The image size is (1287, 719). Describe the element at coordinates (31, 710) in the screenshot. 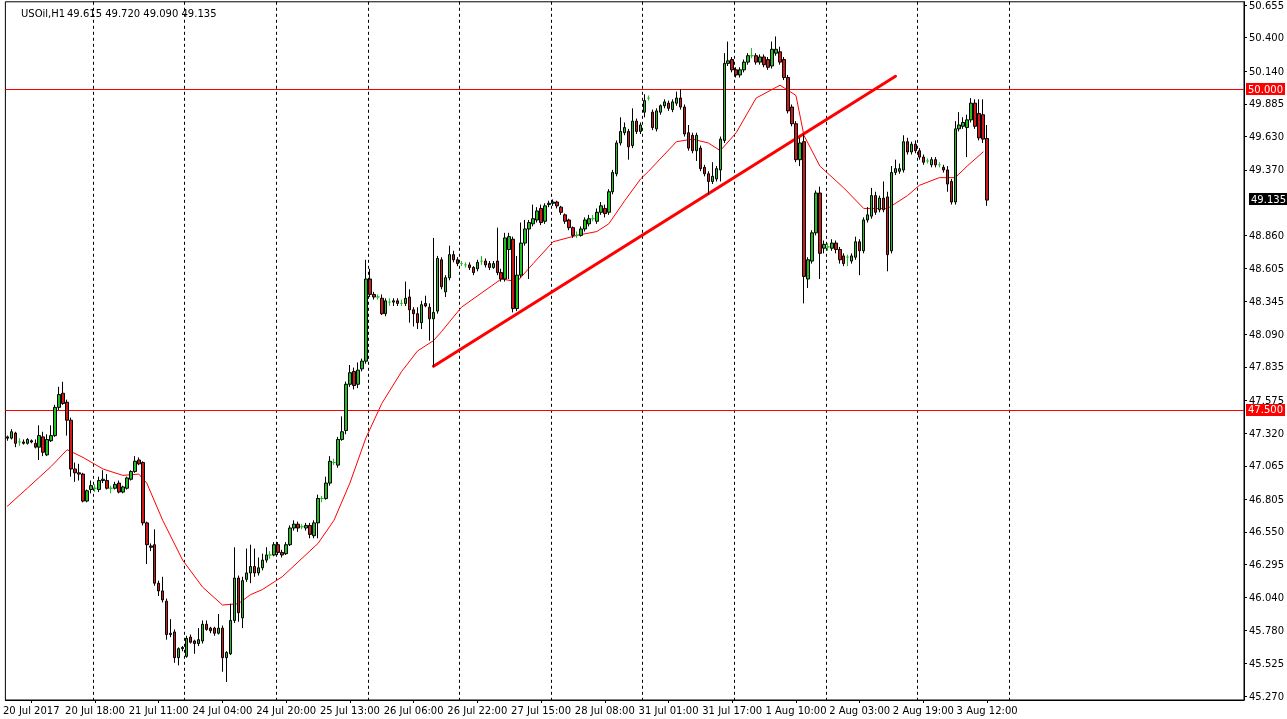

I see `x-tick-label: 20 Jul 2017` at that location.